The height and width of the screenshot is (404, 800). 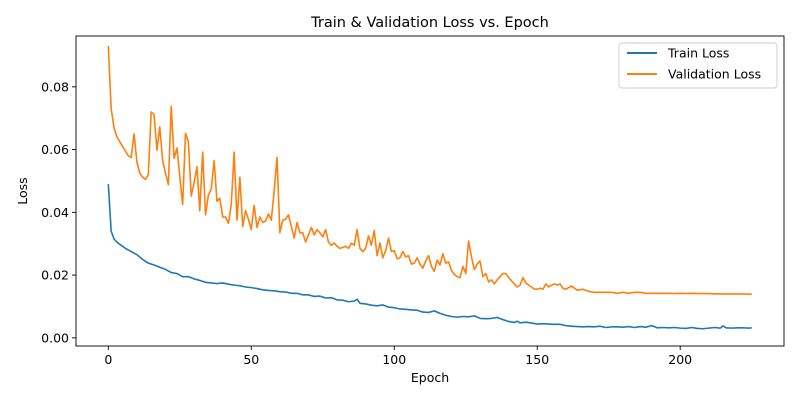 What do you see at coordinates (55, 337) in the screenshot?
I see `y-tick-label: 0.00` at bounding box center [55, 337].